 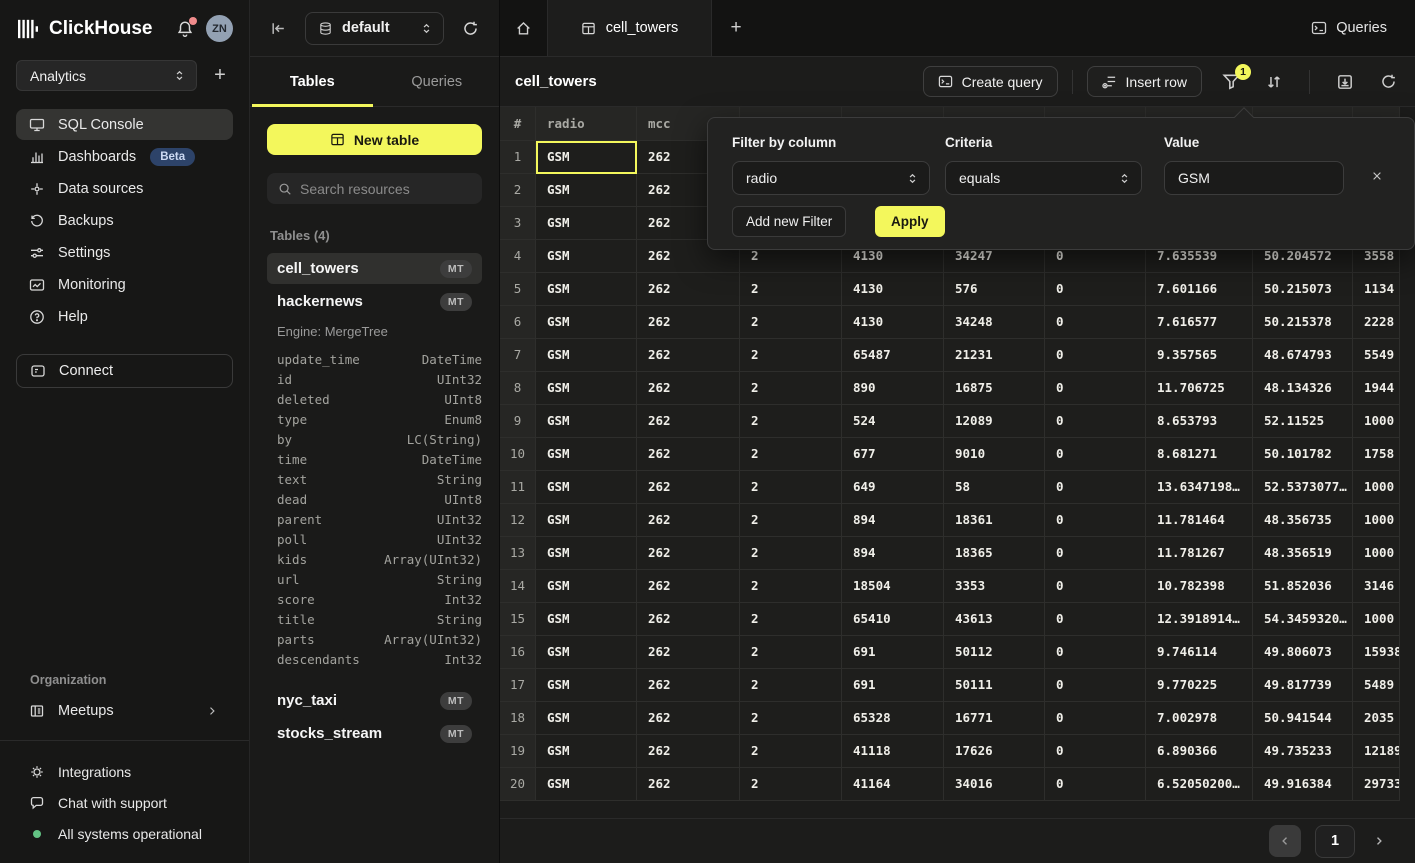 I want to click on sidebar-item-help: Help, so click(x=124, y=316).